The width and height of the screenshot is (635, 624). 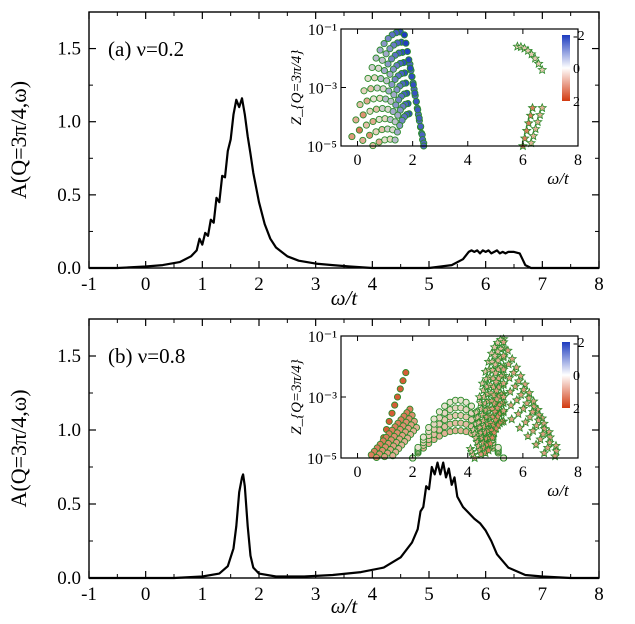 What do you see at coordinates (578, 472) in the screenshot?
I see `inset-x-tick-label: 8` at bounding box center [578, 472].